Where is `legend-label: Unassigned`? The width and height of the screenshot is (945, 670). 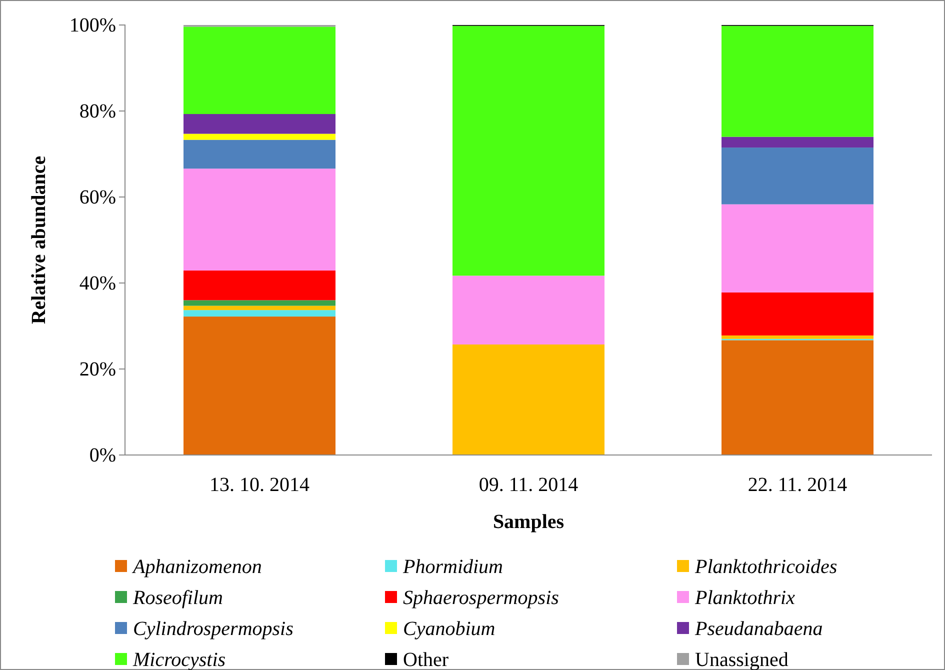
legend-label: Unassigned is located at coordinates (741, 659).